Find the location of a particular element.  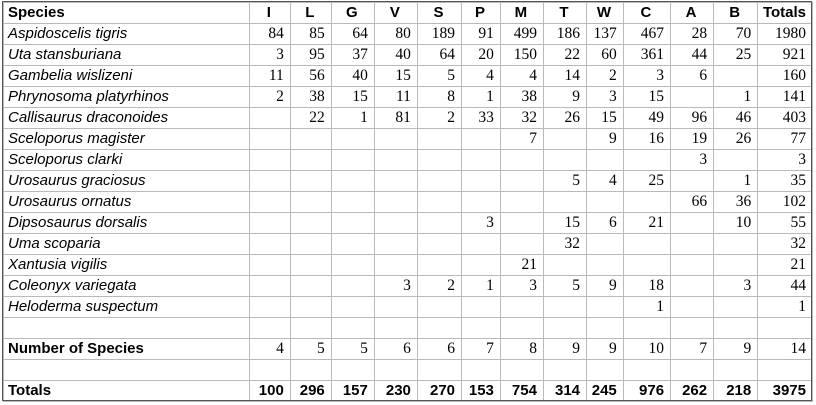

column-total-cell: 314 is located at coordinates (565, 391).